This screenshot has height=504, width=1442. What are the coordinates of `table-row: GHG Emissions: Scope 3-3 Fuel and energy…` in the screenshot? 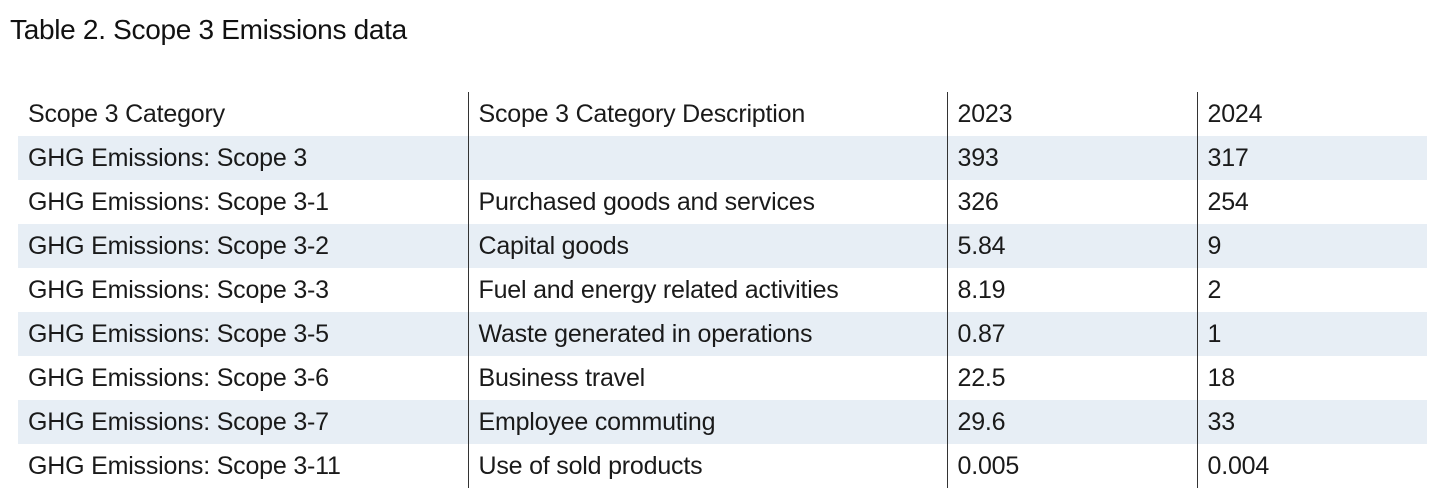 It's located at (722, 290).